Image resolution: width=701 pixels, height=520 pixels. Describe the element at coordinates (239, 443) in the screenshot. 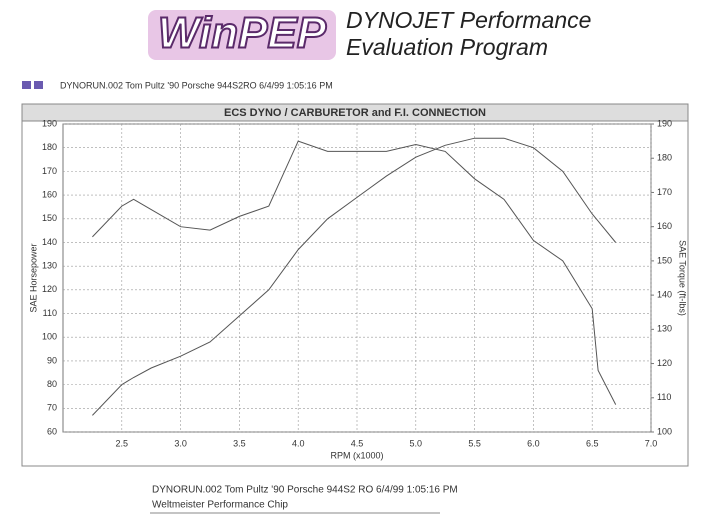

I see `x-tick-label: 3.5` at that location.